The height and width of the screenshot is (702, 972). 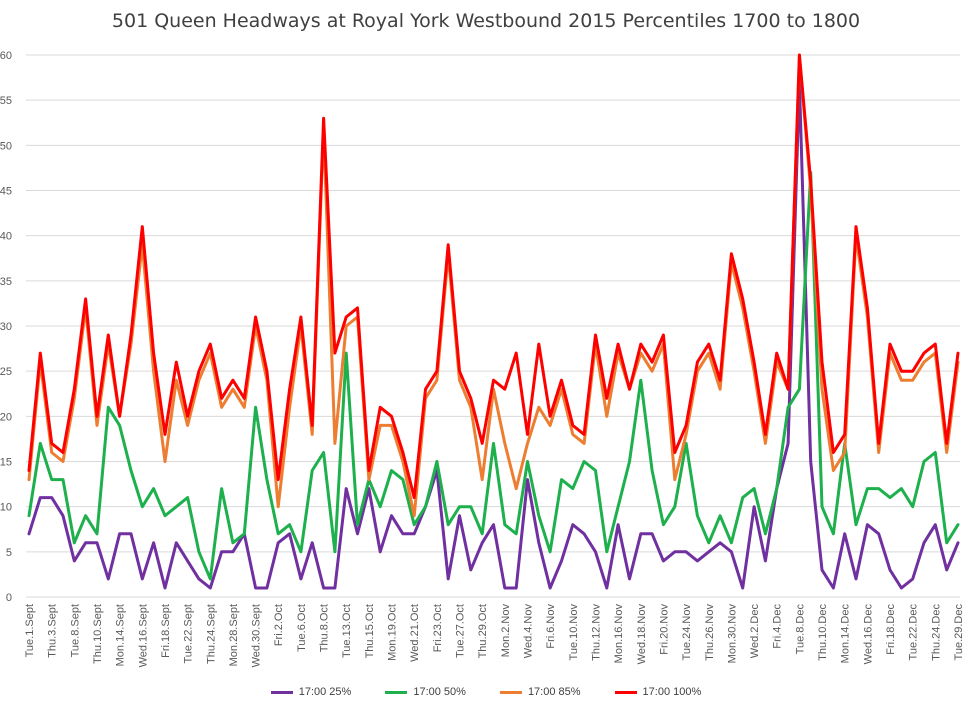 I want to click on legend-item: 17:00 50%, so click(x=425, y=692).